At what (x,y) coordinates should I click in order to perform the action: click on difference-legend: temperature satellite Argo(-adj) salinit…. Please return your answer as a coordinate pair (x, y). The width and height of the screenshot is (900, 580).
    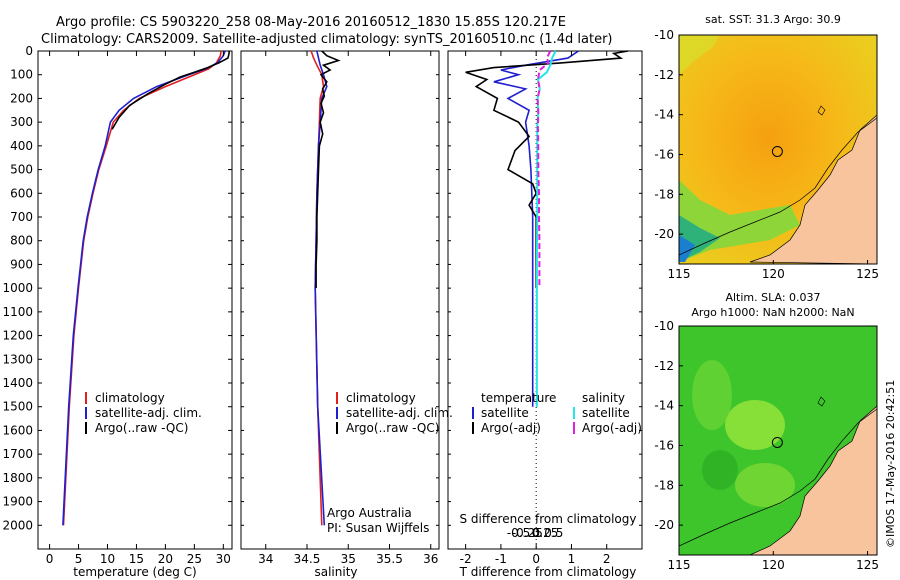
    Looking at the image, I should click on (557, 413).